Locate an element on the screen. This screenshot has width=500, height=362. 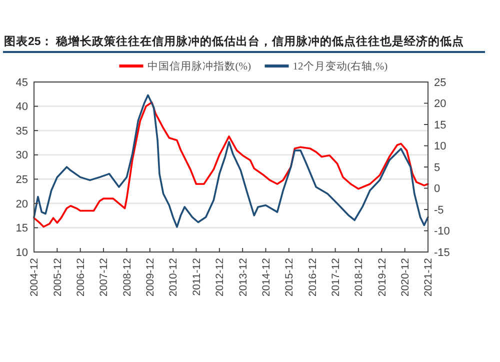
y-tick-label: 30 is located at coordinates (22, 156).